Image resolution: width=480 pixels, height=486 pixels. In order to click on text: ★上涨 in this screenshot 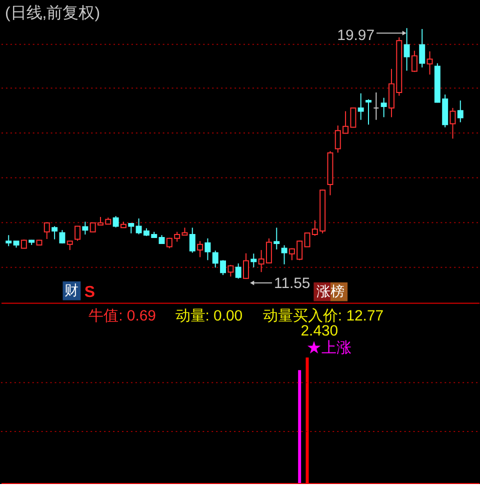, I will do `click(329, 348)`.